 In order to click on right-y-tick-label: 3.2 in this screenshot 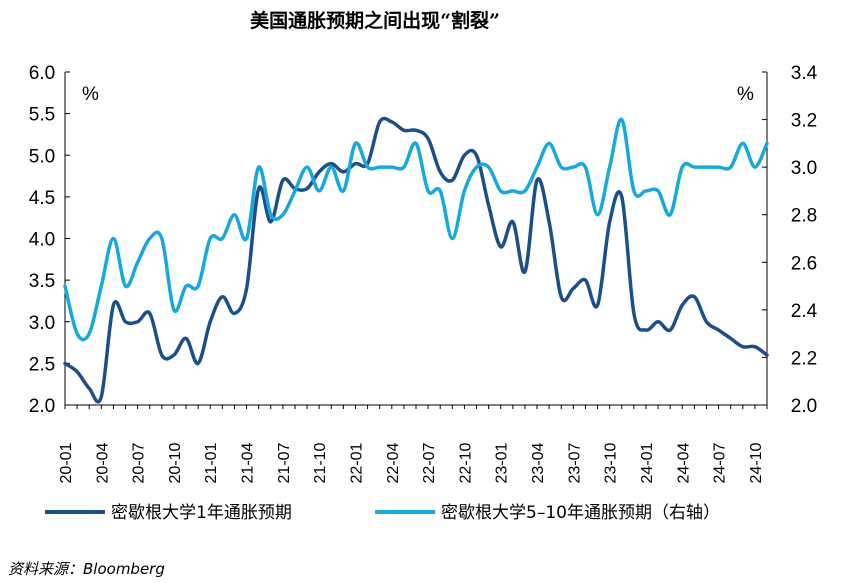, I will do `click(804, 121)`.